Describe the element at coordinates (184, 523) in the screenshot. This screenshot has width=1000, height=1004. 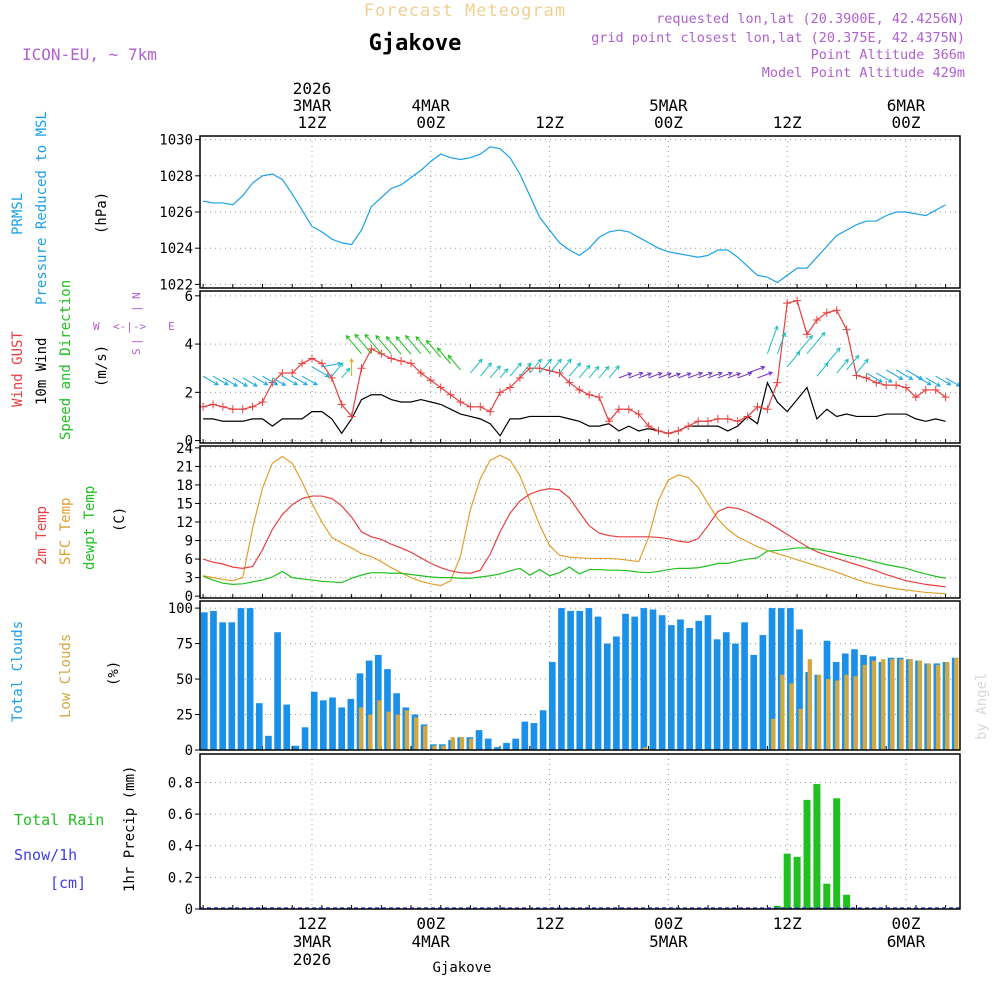
I see `y-tick-label: 12` at that location.